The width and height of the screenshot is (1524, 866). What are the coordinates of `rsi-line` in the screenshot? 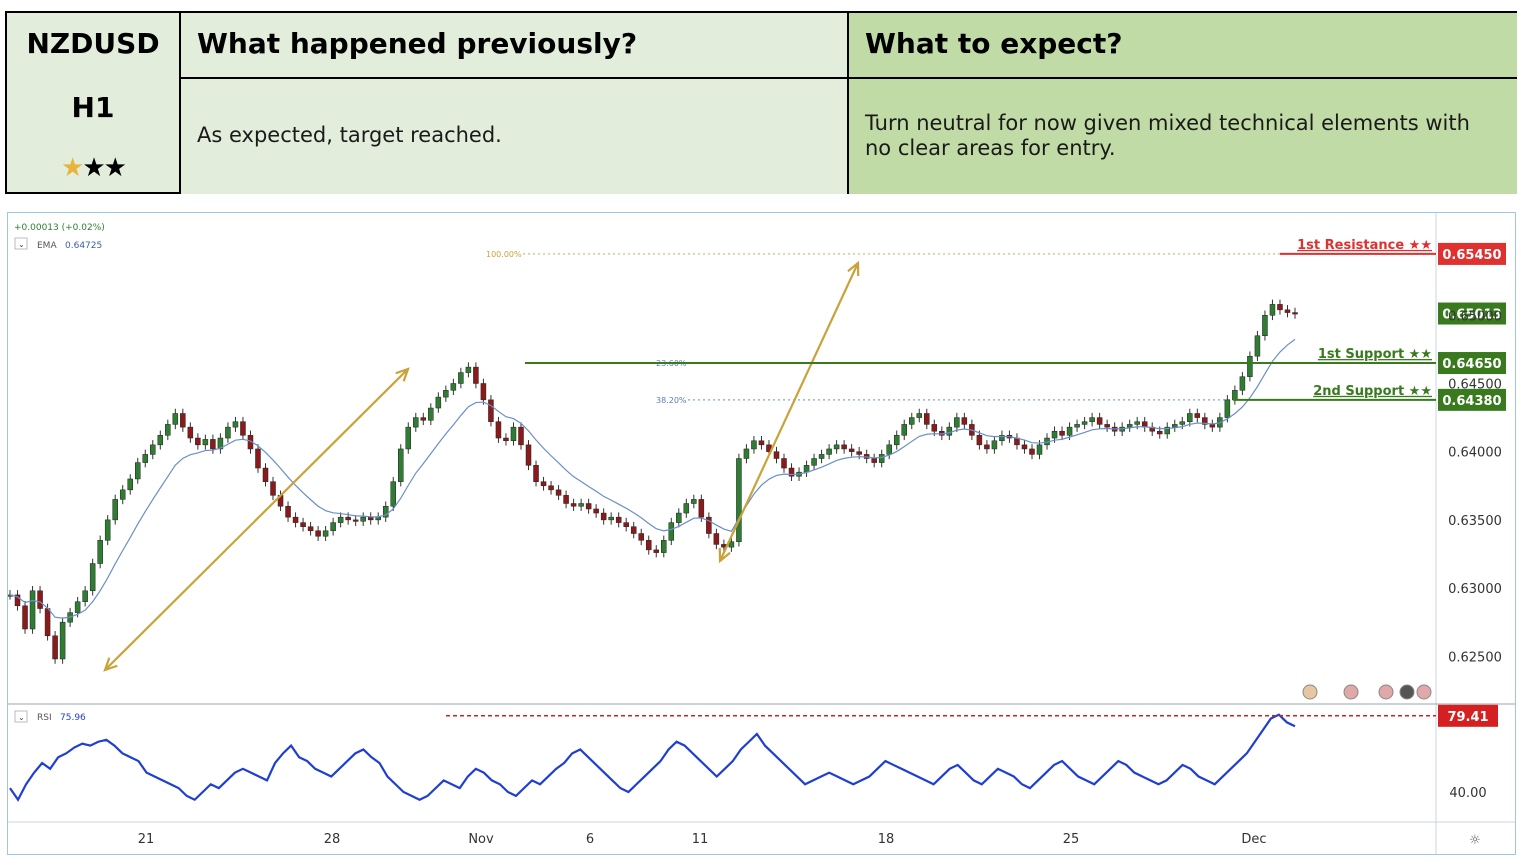 It's located at (652, 757).